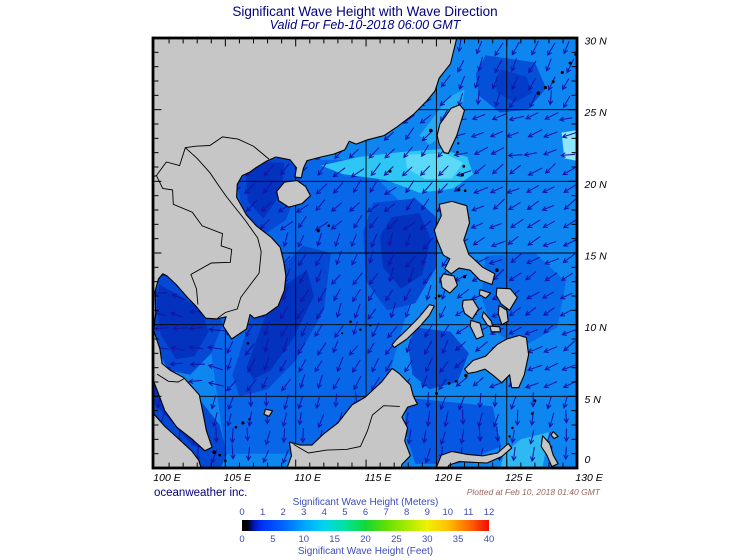 Image resolution: width=755 pixels, height=560 pixels. Describe the element at coordinates (345, 512) in the screenshot. I see `colorbar-meters-tick: 5` at that location.